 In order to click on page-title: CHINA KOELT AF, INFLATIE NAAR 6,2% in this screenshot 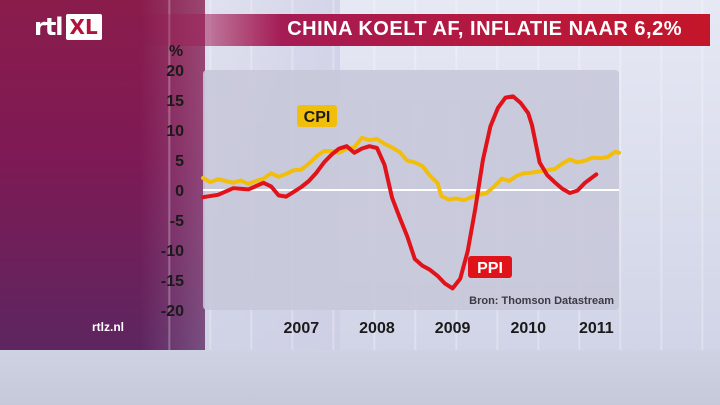, I will do `click(484, 29)`.